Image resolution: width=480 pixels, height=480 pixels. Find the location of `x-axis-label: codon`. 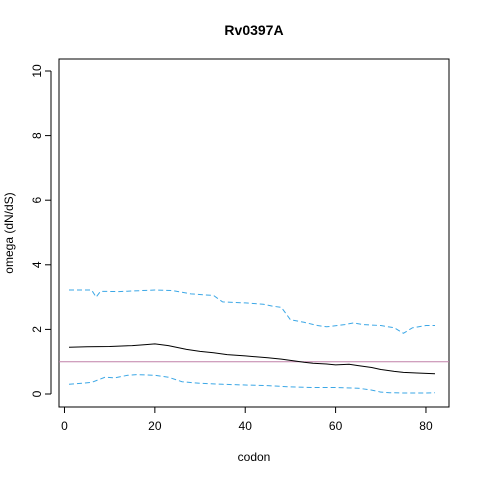

x-axis-label: codon is located at coordinates (254, 457).